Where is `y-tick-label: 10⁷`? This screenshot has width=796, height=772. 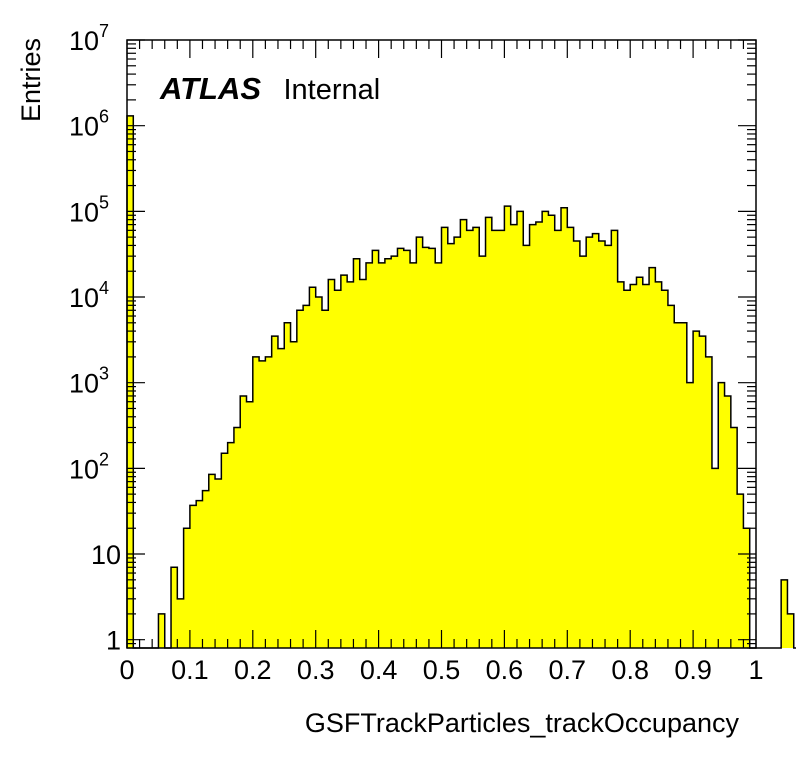
y-tick-label: 10⁷ is located at coordinates (89, 38).